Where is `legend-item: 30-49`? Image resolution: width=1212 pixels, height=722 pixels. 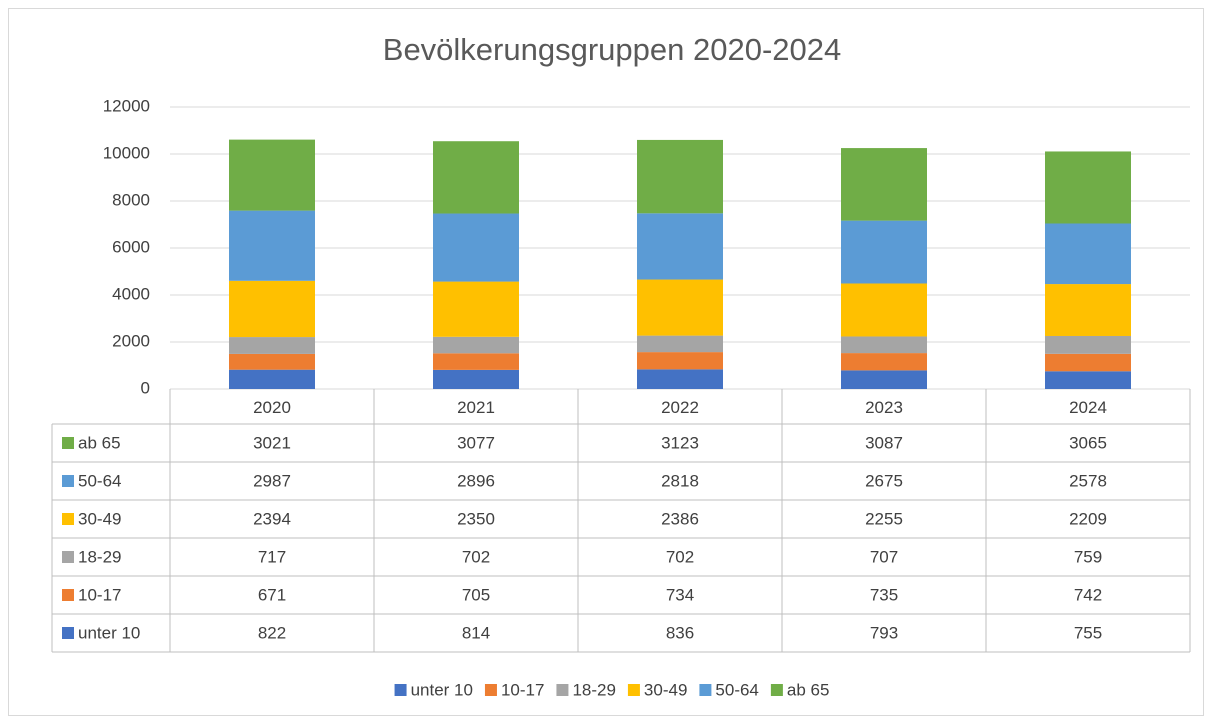
legend-item: 30-49 is located at coordinates (657, 689).